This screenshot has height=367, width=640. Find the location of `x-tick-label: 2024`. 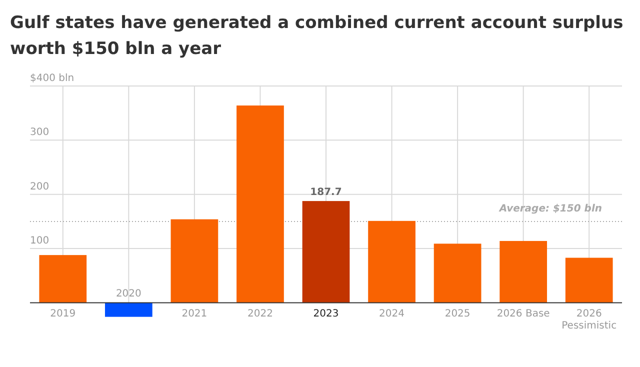

x-tick-label: 2024 is located at coordinates (392, 314).